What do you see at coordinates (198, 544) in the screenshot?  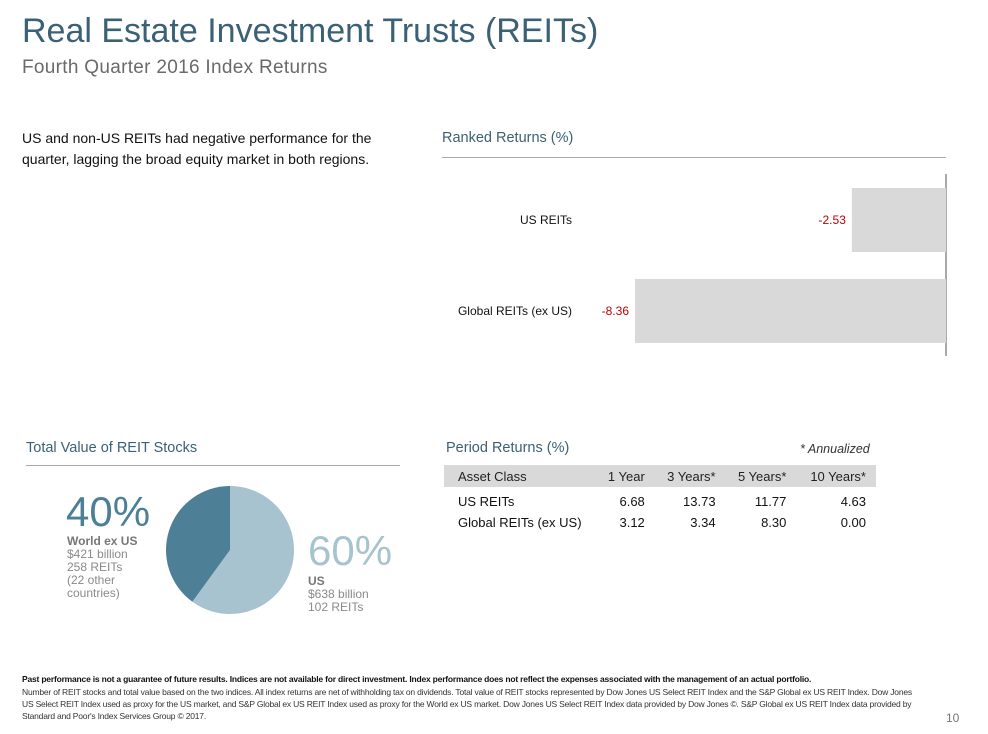 I see `pie-slice-world-ex-us` at bounding box center [198, 544].